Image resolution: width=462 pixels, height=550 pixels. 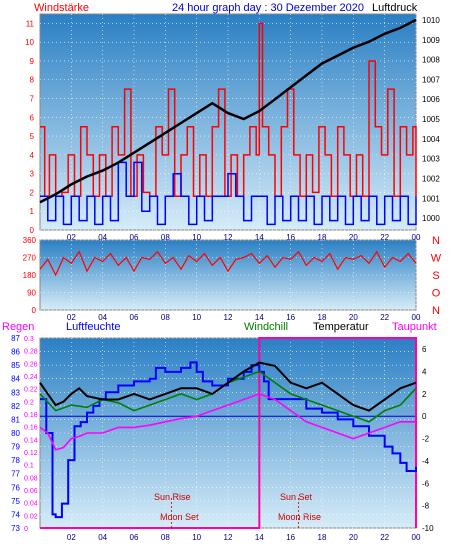 I want to click on y-tick-label: 6, so click(x=32, y=117).